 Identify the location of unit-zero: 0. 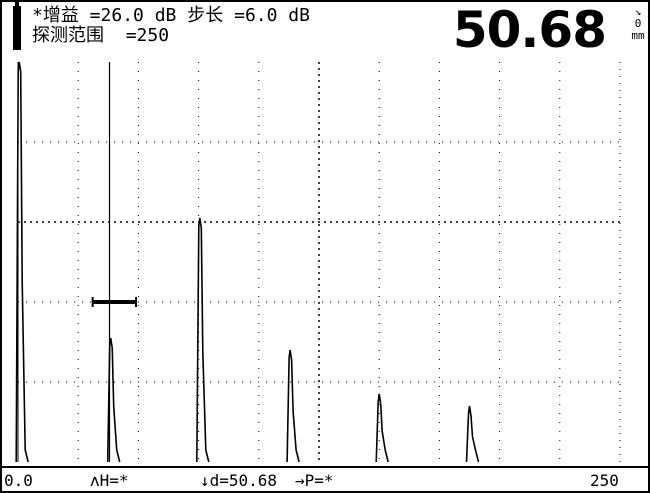
(638, 23).